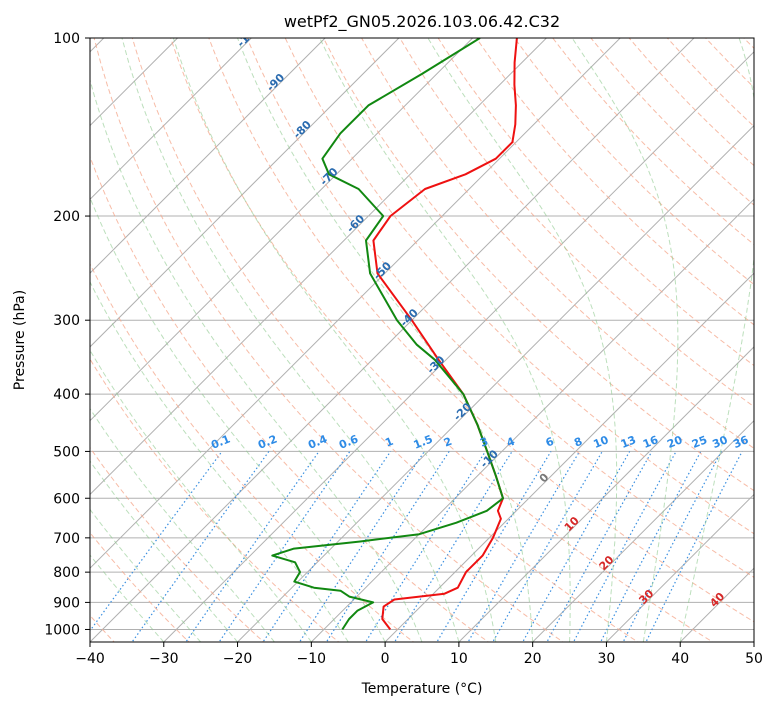 This screenshot has width=775, height=708. I want to click on y-tick-label: 700, so click(66, 539).